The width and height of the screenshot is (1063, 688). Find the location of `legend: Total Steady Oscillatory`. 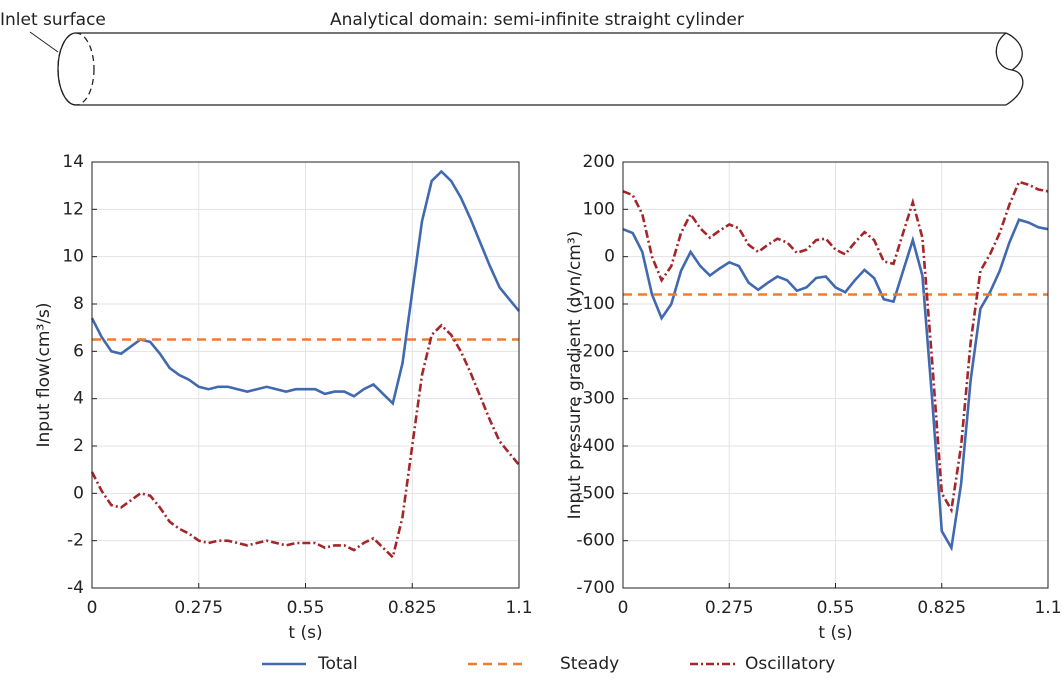

legend: Total Steady Oscillatory is located at coordinates (576, 664).